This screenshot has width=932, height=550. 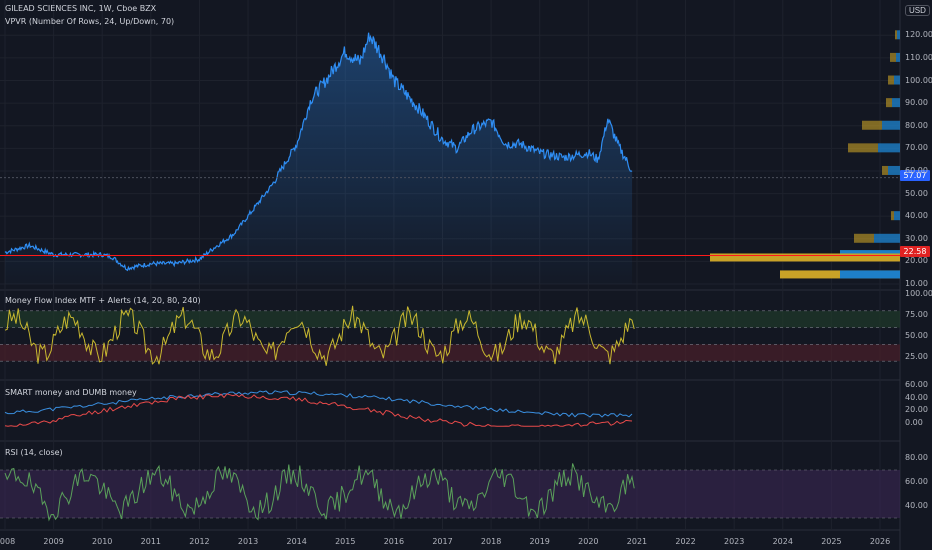 I want to click on y-tick-label: 110.00, so click(x=918, y=57).